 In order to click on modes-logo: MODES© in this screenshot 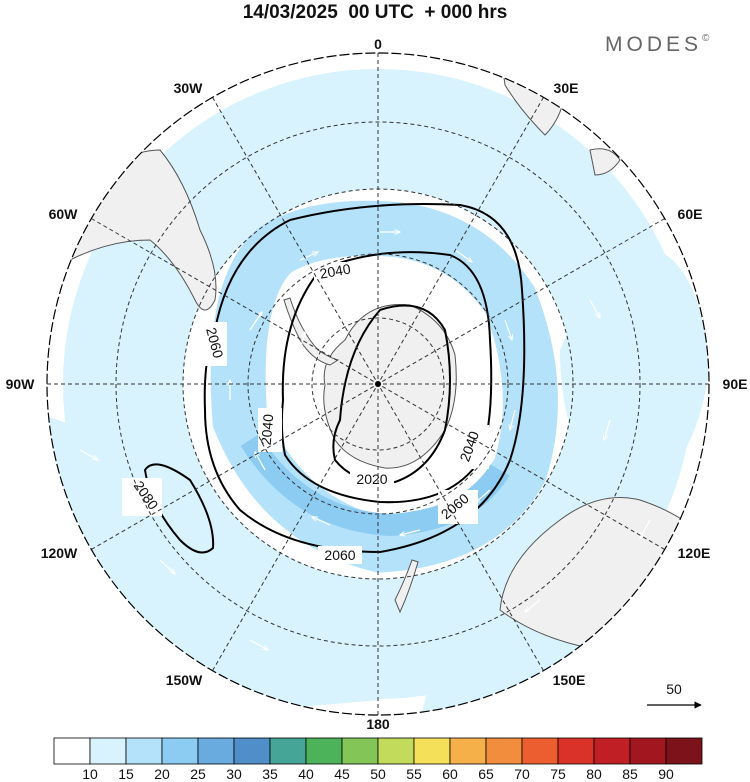, I will do `click(657, 45)`.